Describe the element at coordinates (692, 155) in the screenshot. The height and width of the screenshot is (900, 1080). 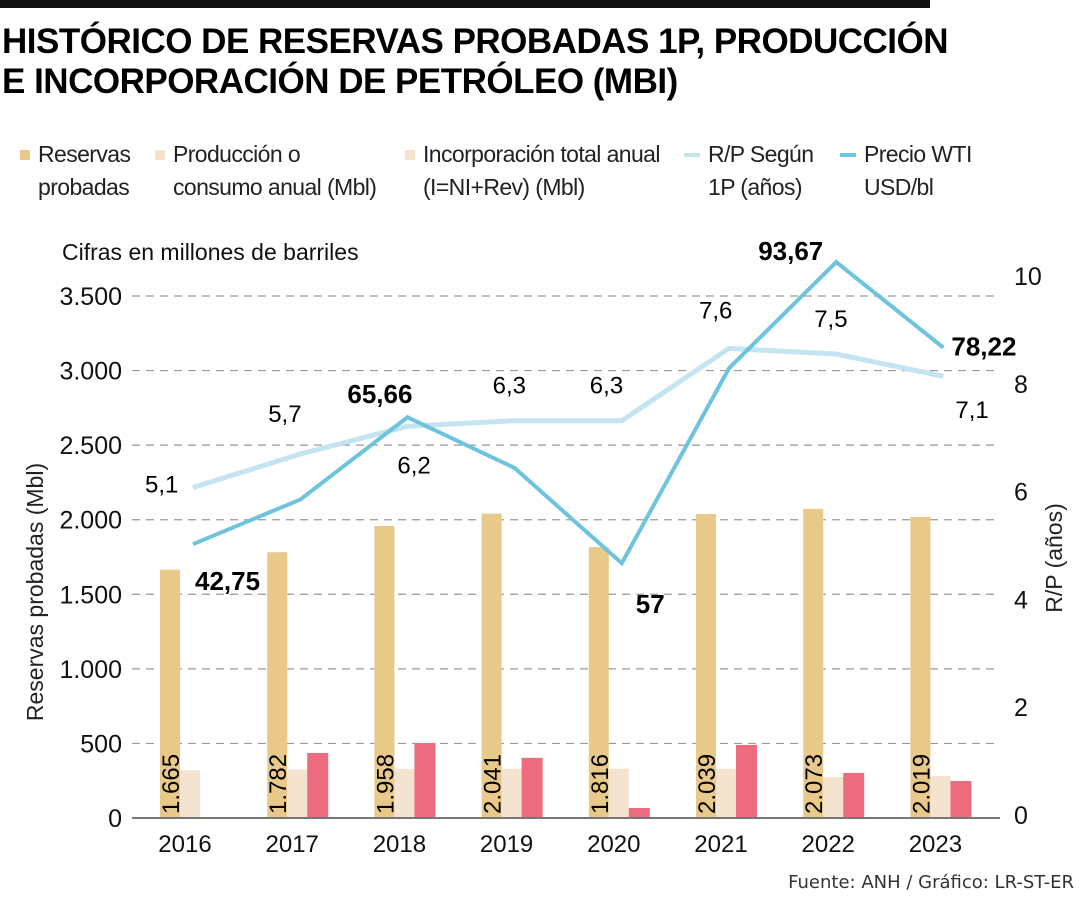
I see `legend-line-rp` at that location.